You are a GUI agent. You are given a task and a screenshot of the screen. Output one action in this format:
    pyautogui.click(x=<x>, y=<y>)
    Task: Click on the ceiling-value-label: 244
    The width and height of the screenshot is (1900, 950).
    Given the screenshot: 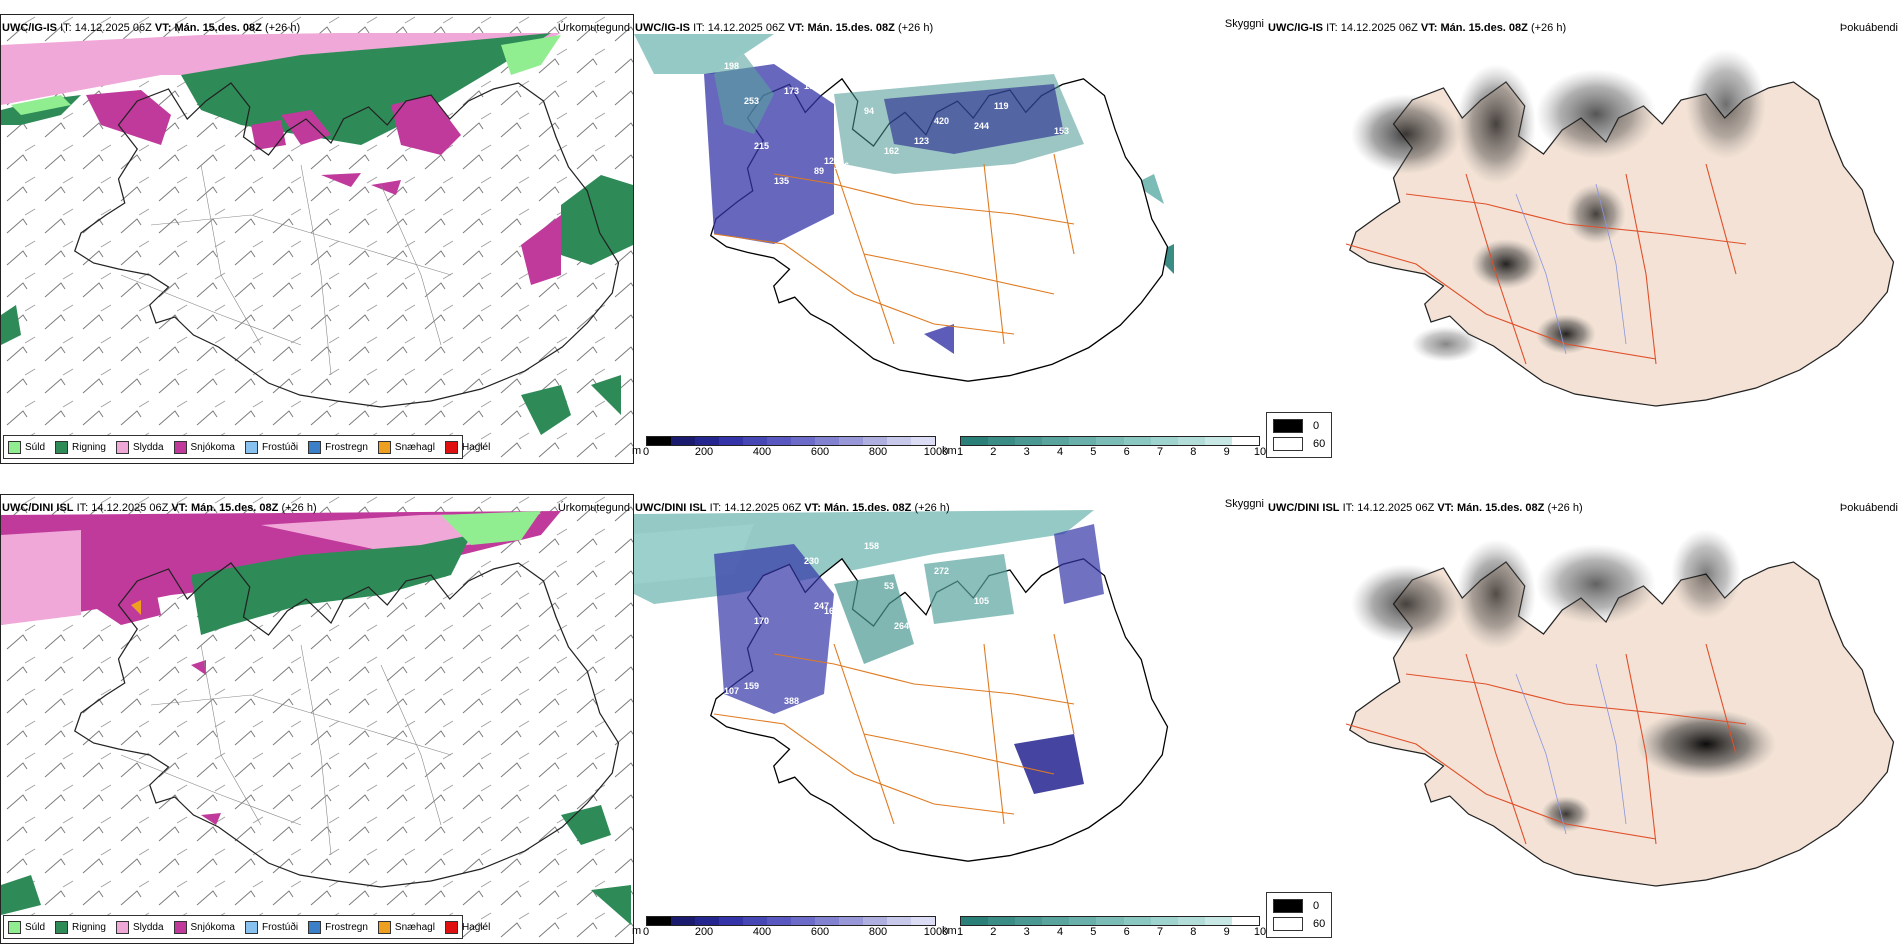 What is the action you would take?
    pyautogui.click(x=1091, y=646)
    